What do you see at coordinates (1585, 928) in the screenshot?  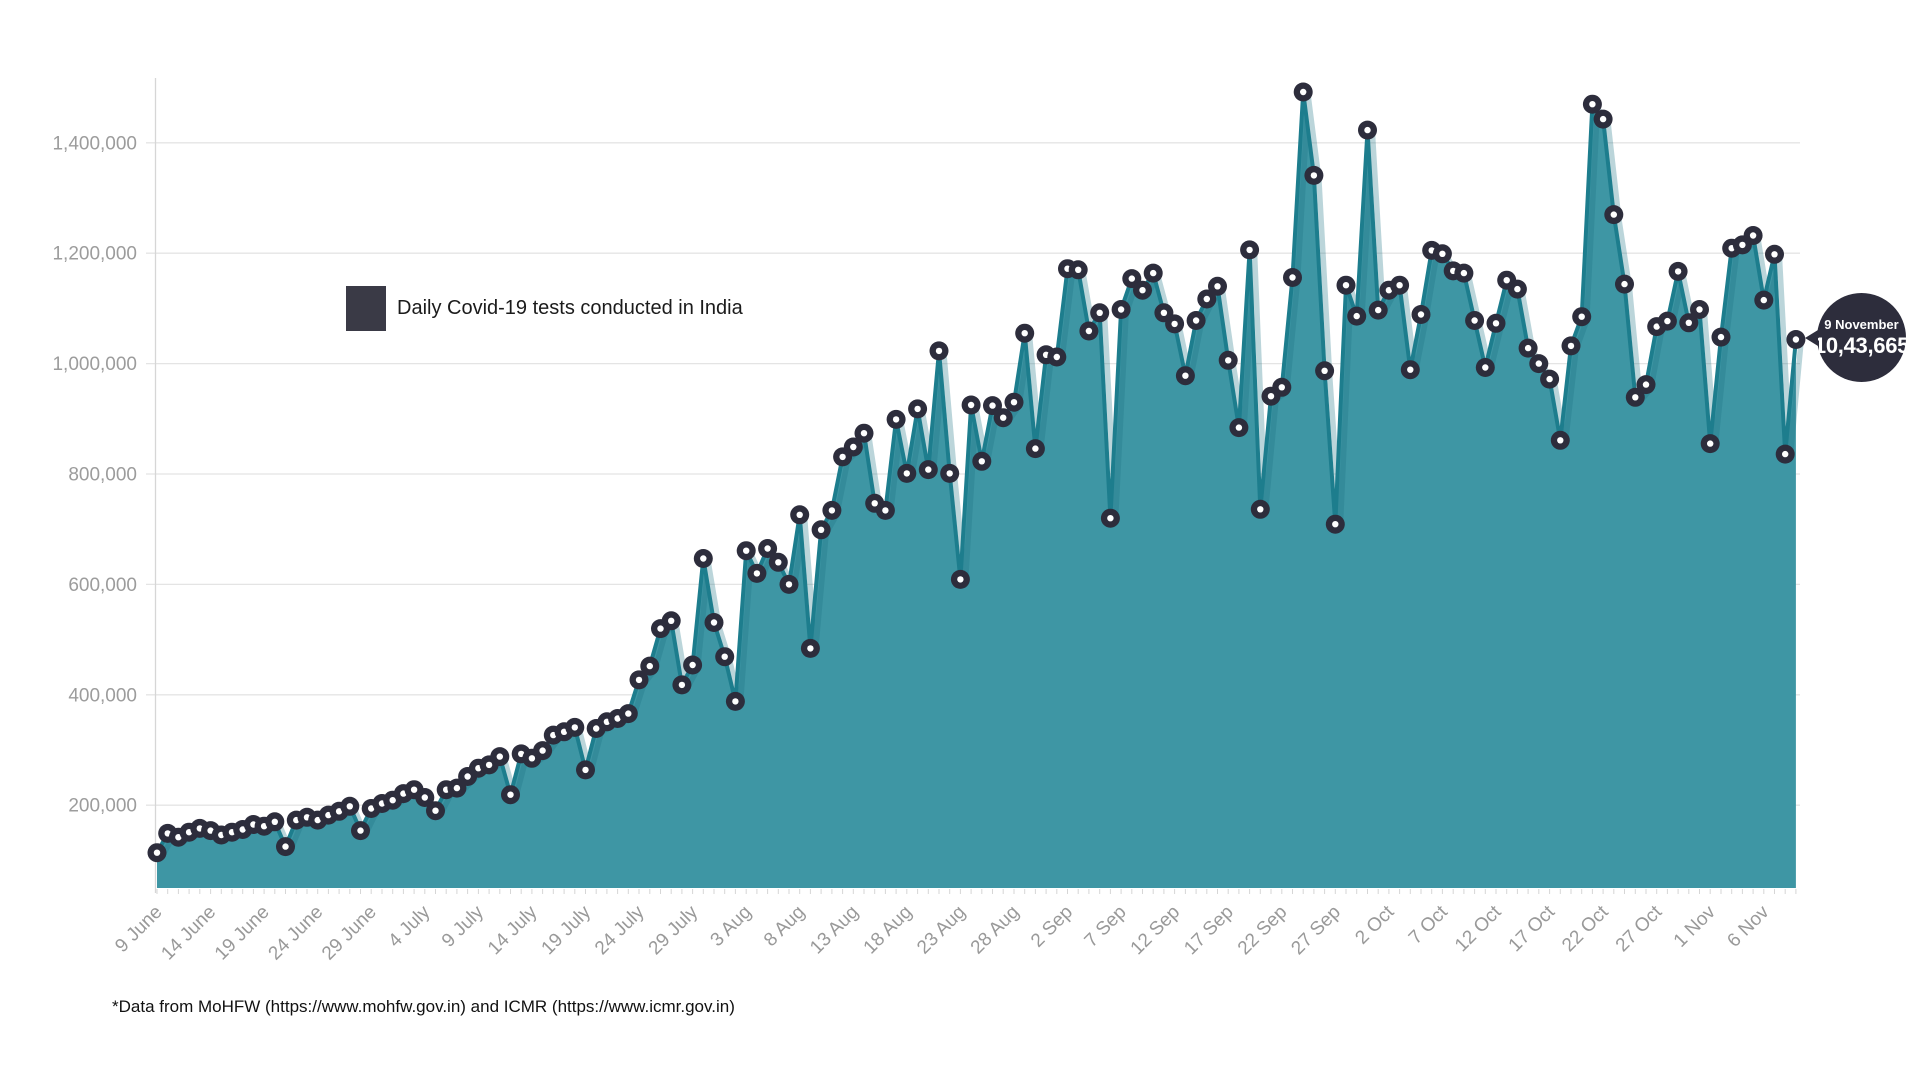 I see `x-tick-label: 22 Oct` at bounding box center [1585, 928].